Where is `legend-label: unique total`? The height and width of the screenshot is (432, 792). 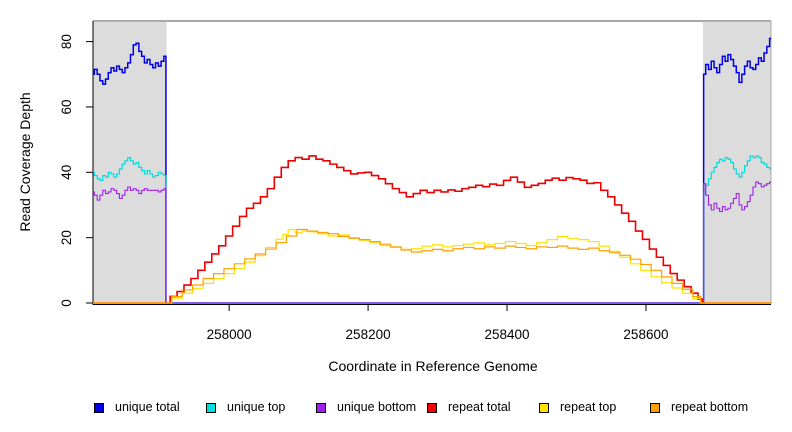 legend-label: unique total is located at coordinates (147, 407).